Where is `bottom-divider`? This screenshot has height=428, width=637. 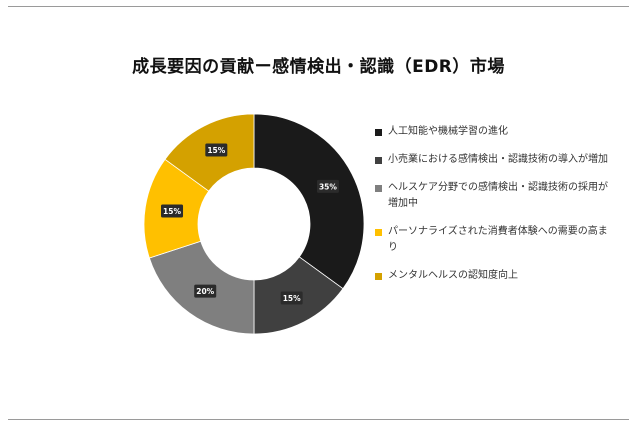
bottom-divider is located at coordinates (318, 419).